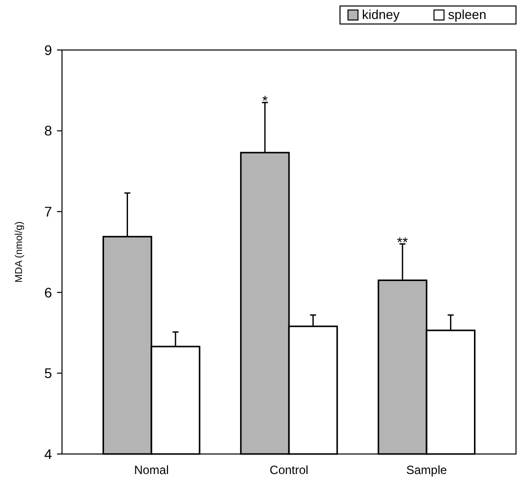 The height and width of the screenshot is (484, 524). What do you see at coordinates (402, 242) in the screenshot?
I see `data-label: **` at bounding box center [402, 242].